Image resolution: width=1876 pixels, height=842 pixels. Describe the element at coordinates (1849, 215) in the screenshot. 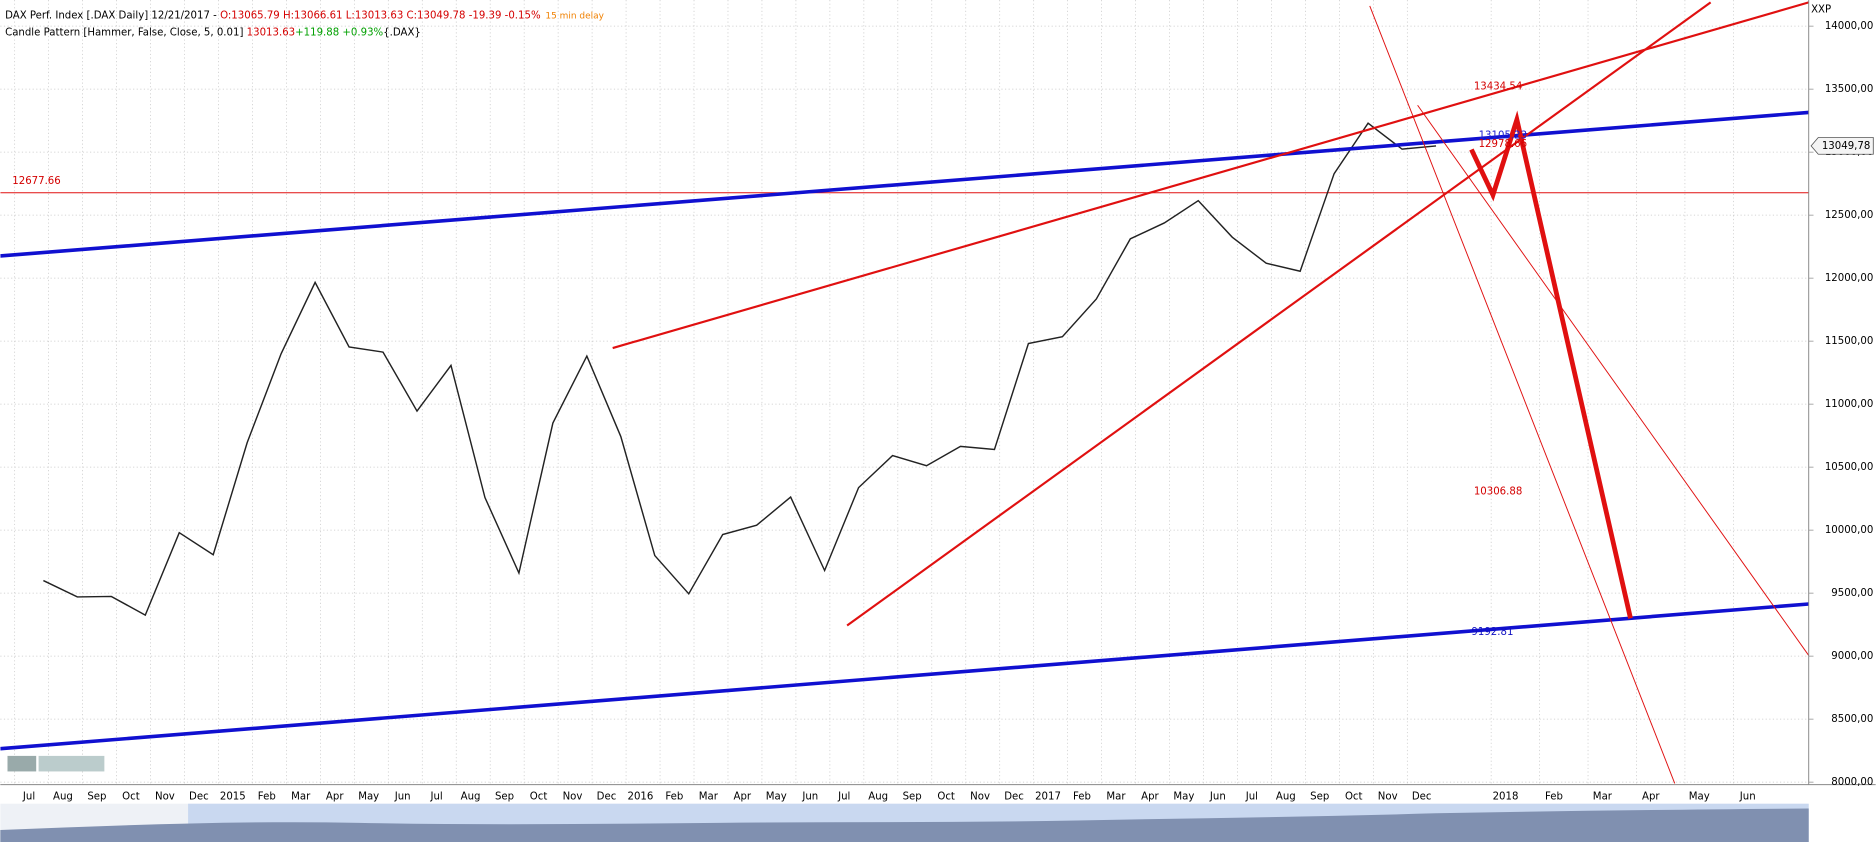

I see `y-tick-label: 12500,00` at that location.